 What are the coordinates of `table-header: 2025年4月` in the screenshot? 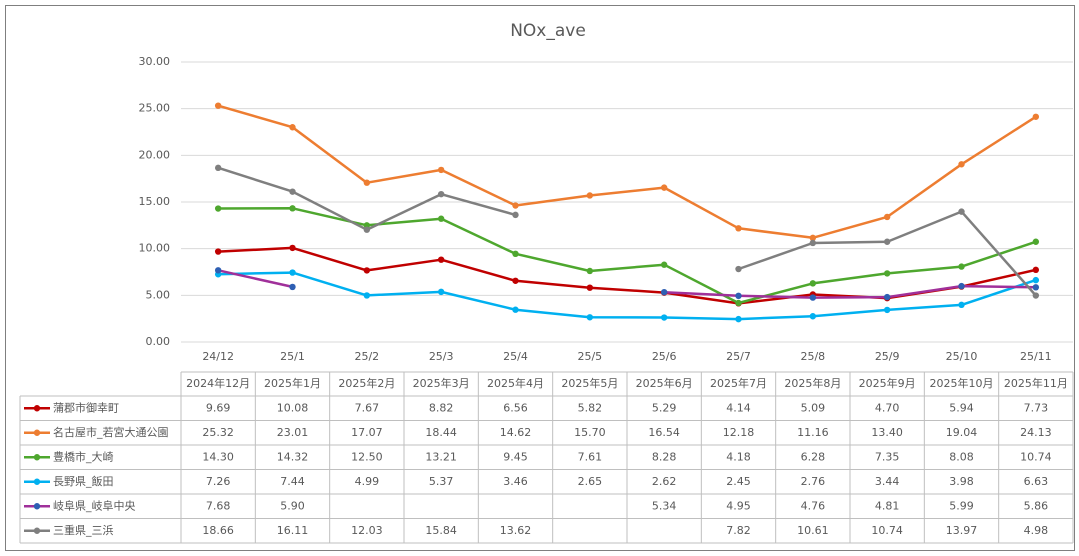 It's located at (515, 383).